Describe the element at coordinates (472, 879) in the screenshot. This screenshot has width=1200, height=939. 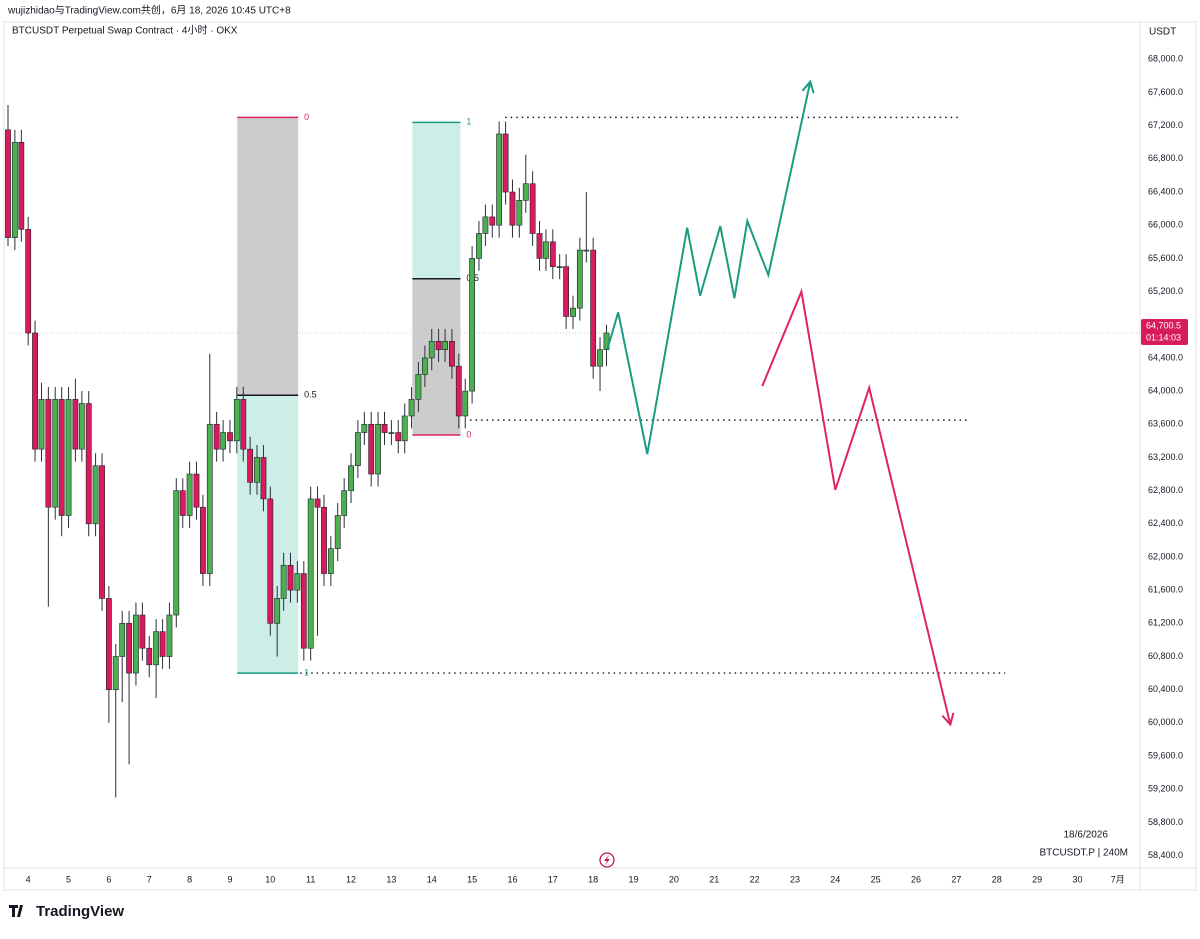
I see `x-tick-label: 15` at that location.